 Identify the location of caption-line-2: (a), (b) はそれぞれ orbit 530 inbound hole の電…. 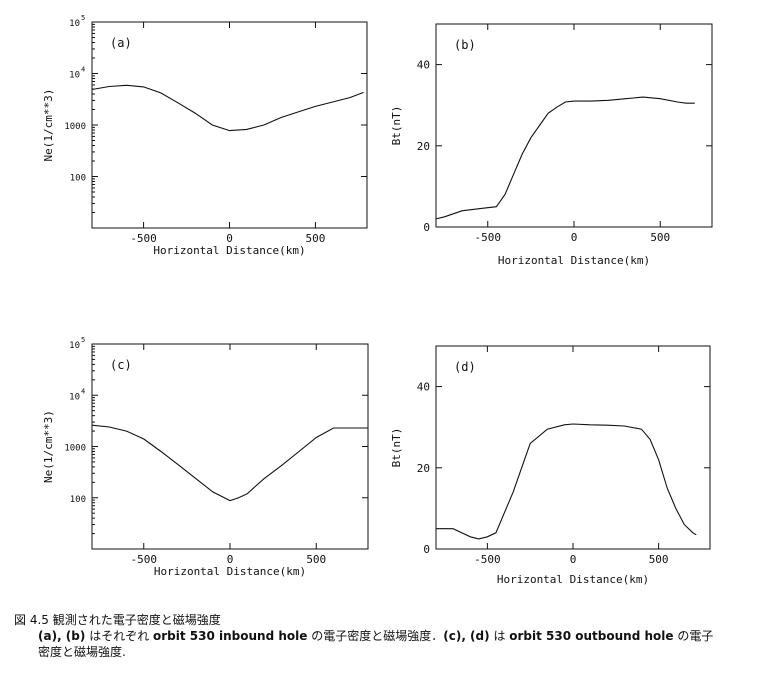
(386, 636).